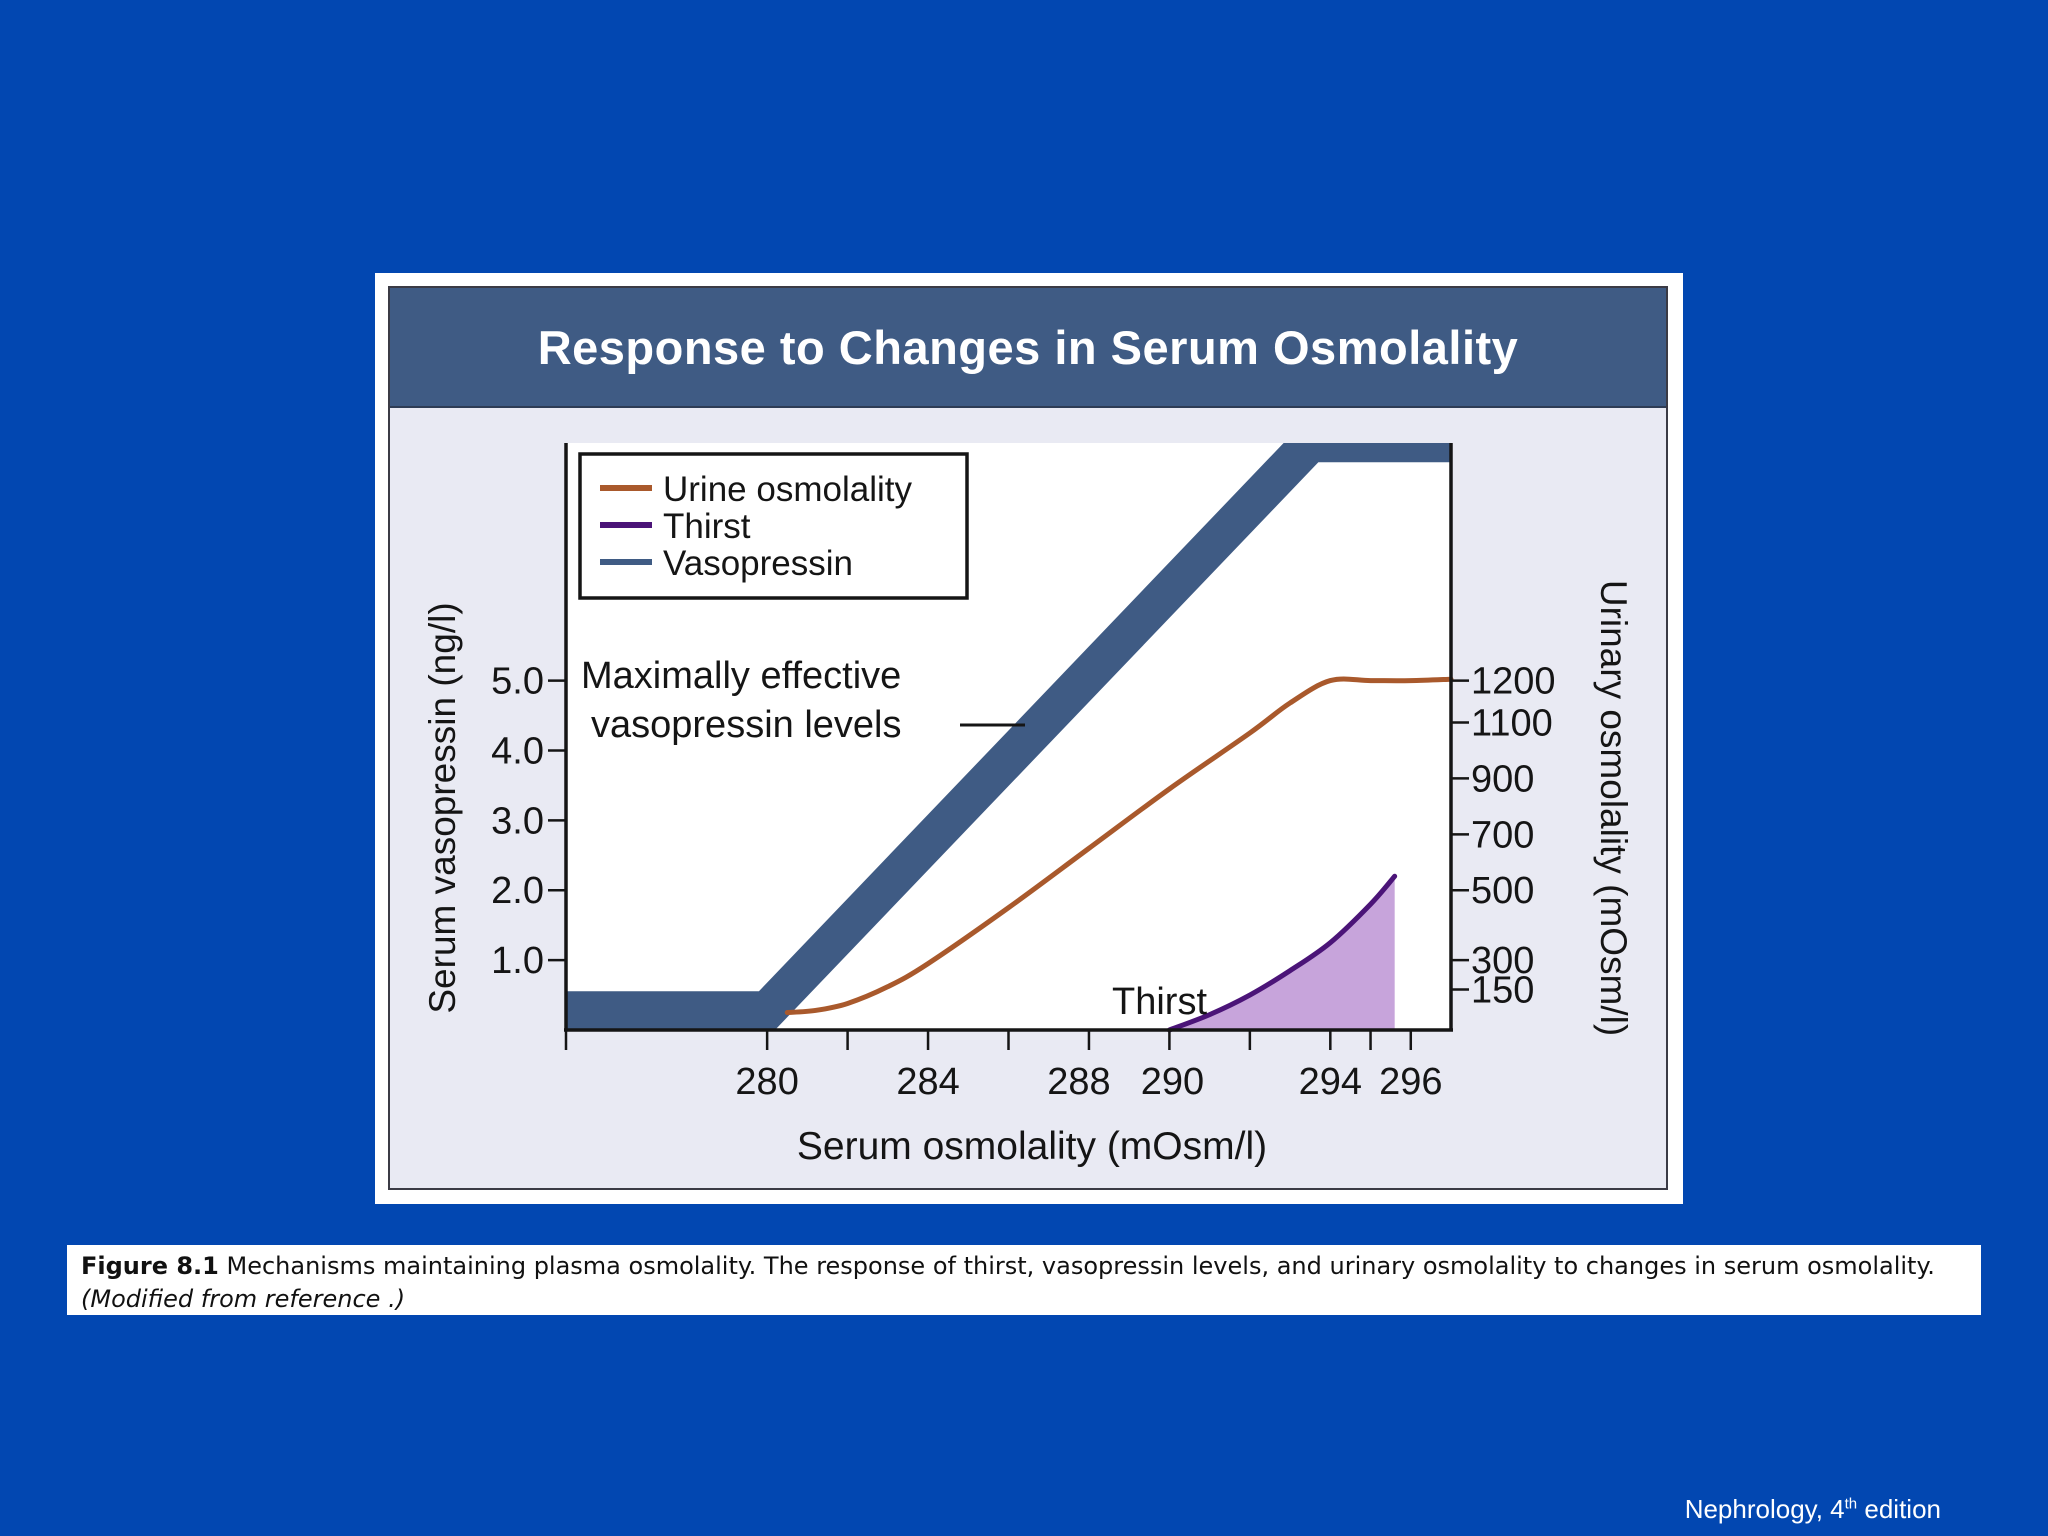 Image resolution: width=2048 pixels, height=1536 pixels. I want to click on series-thirst, so click(1282, 953).